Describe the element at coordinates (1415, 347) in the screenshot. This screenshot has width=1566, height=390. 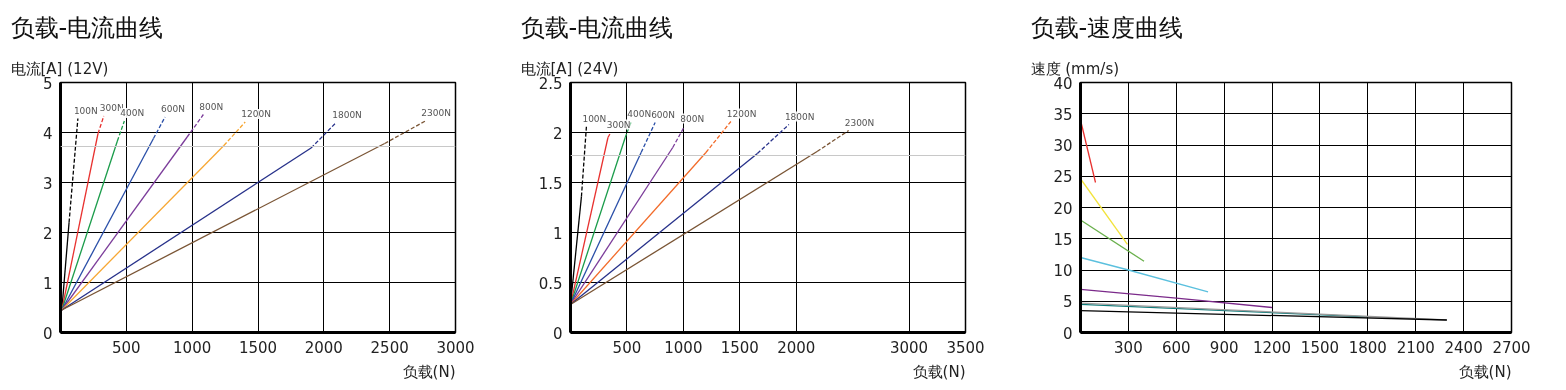
I see `x-tick-label: 2100` at that location.